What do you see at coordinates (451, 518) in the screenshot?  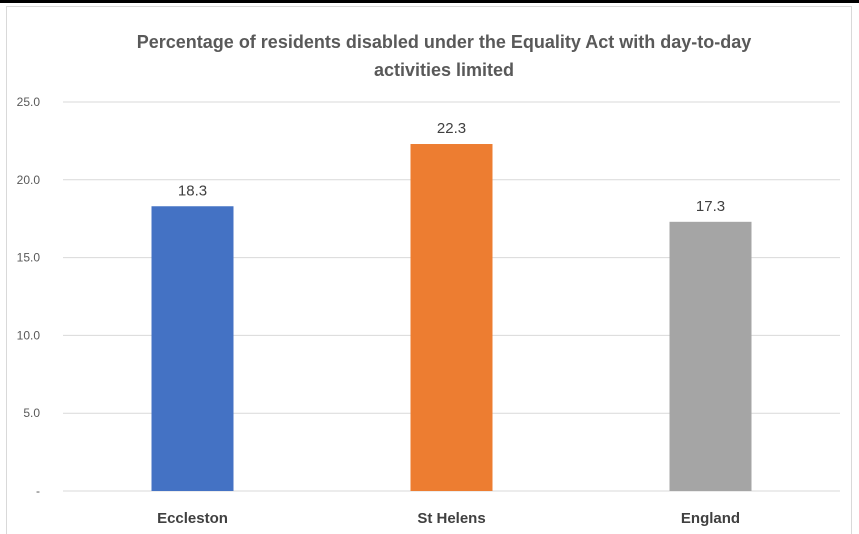 I see `x-category-label: St Helens` at bounding box center [451, 518].